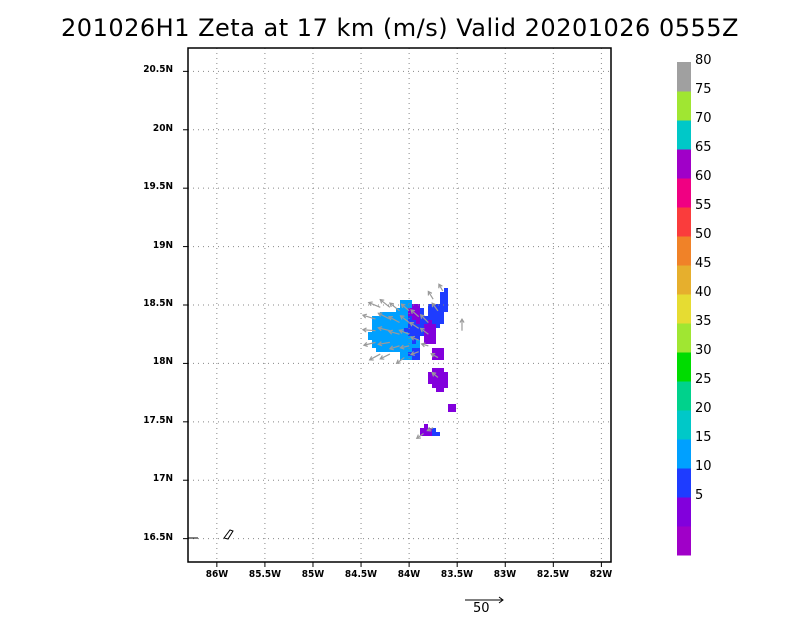 This screenshot has width=800, height=618. What do you see at coordinates (457, 574) in the screenshot?
I see `lon-tick-label: 83.5W` at bounding box center [457, 574].